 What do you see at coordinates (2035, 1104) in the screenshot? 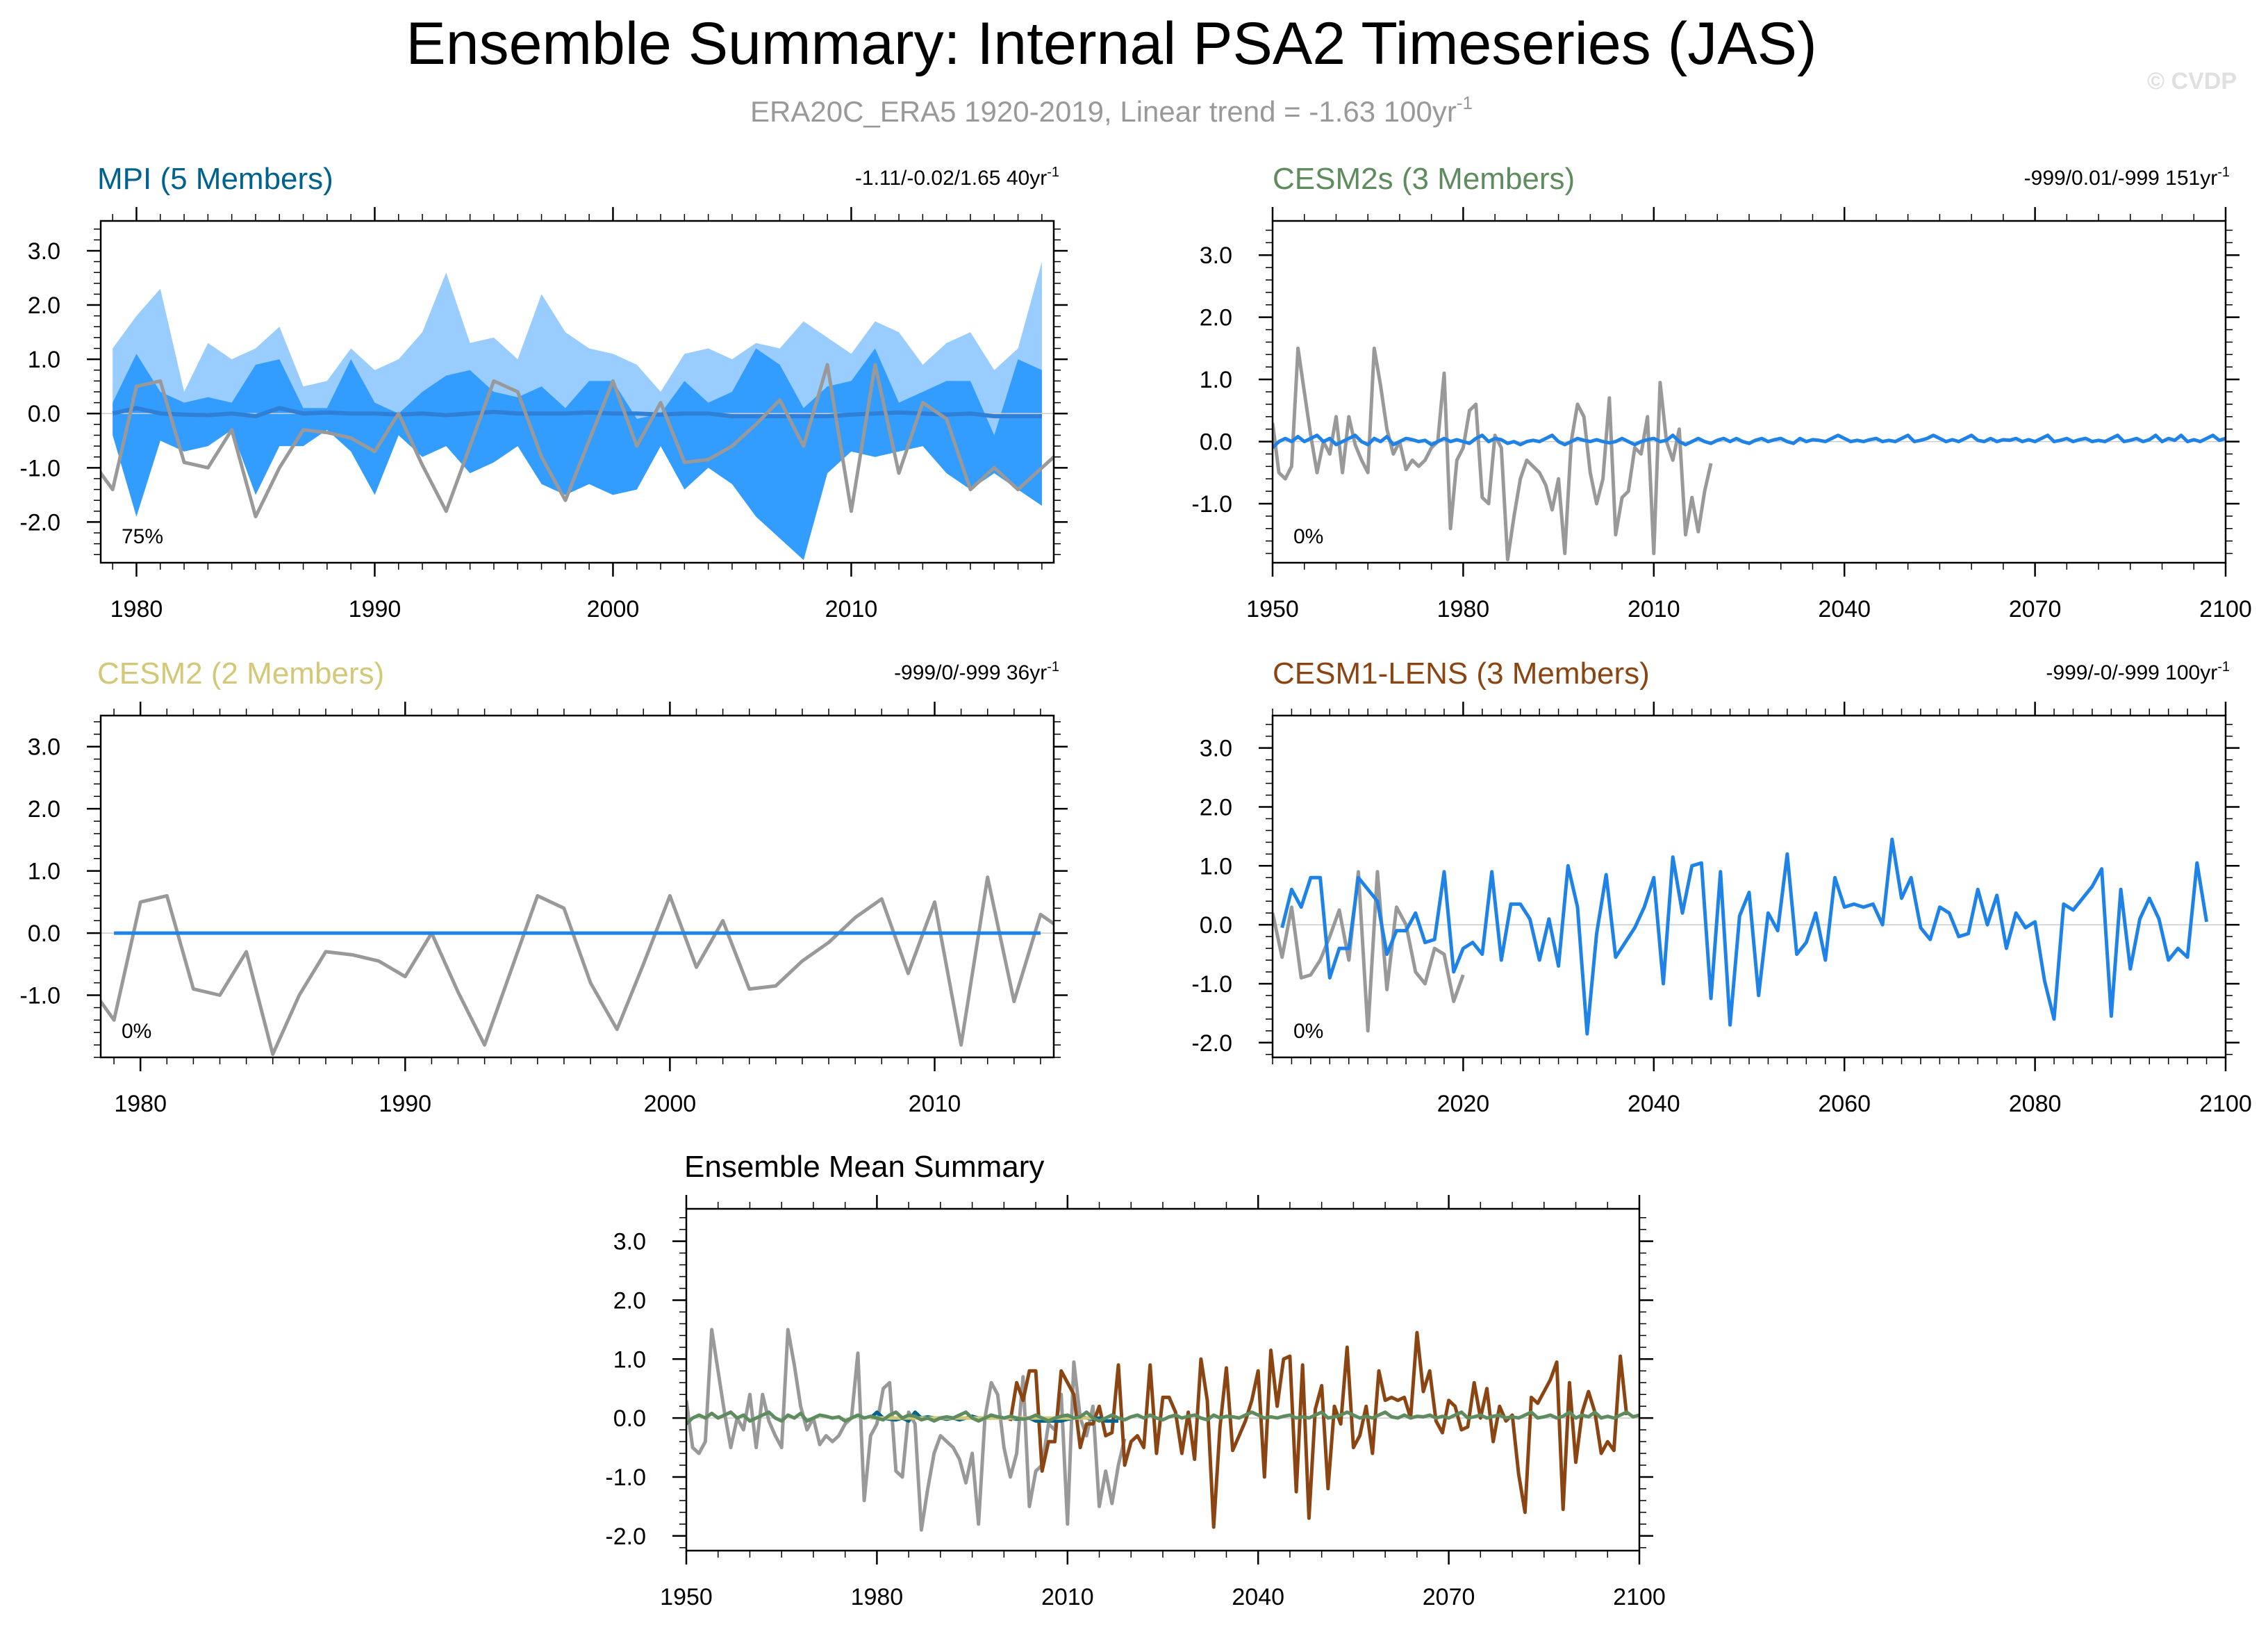
I see `x-tick-label: 2080` at bounding box center [2035, 1104].